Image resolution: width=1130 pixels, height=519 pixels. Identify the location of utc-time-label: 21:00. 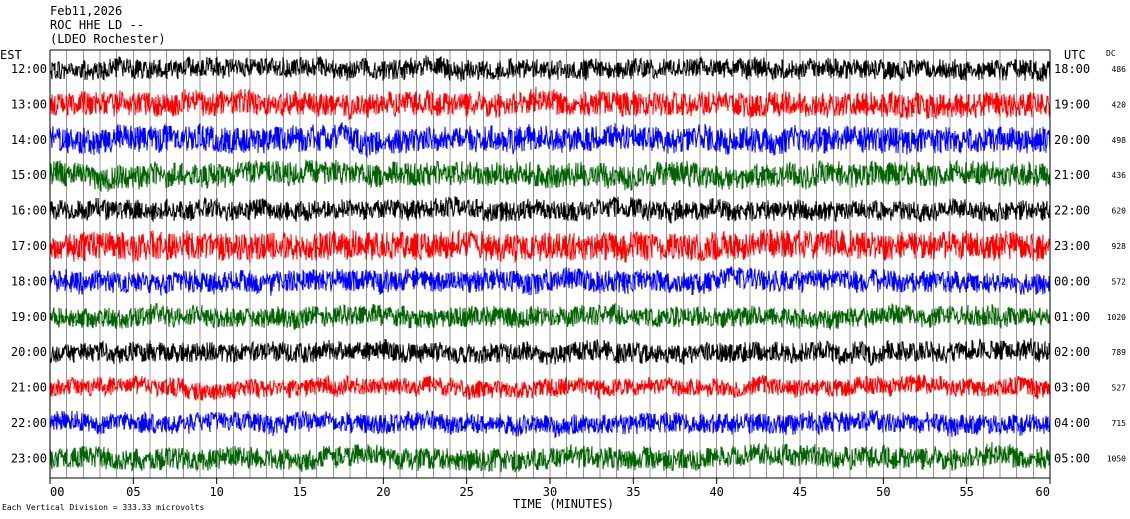
(1072, 175).